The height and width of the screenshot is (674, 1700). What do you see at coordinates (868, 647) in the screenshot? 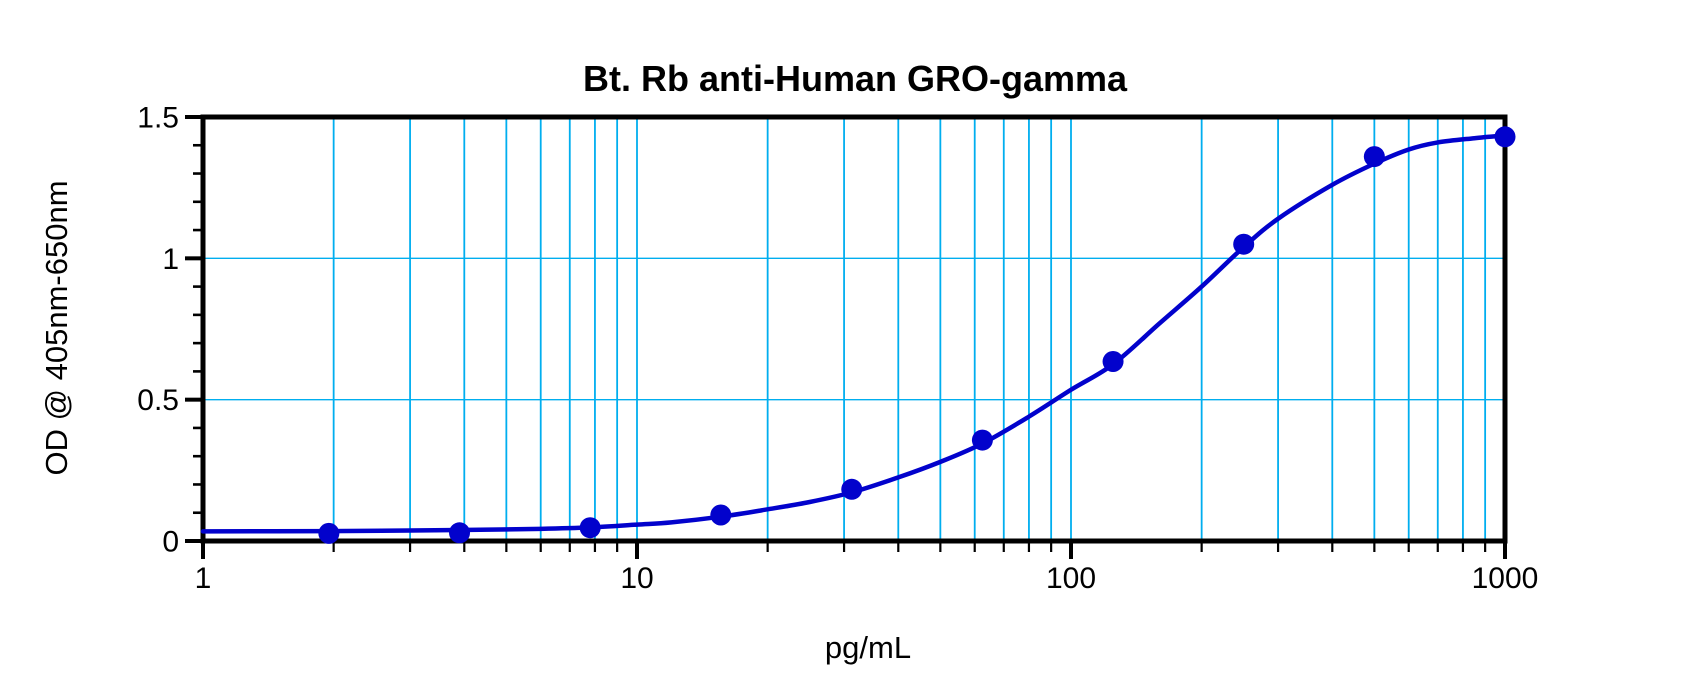
I see `x-axis-title: pg/mL` at bounding box center [868, 647].